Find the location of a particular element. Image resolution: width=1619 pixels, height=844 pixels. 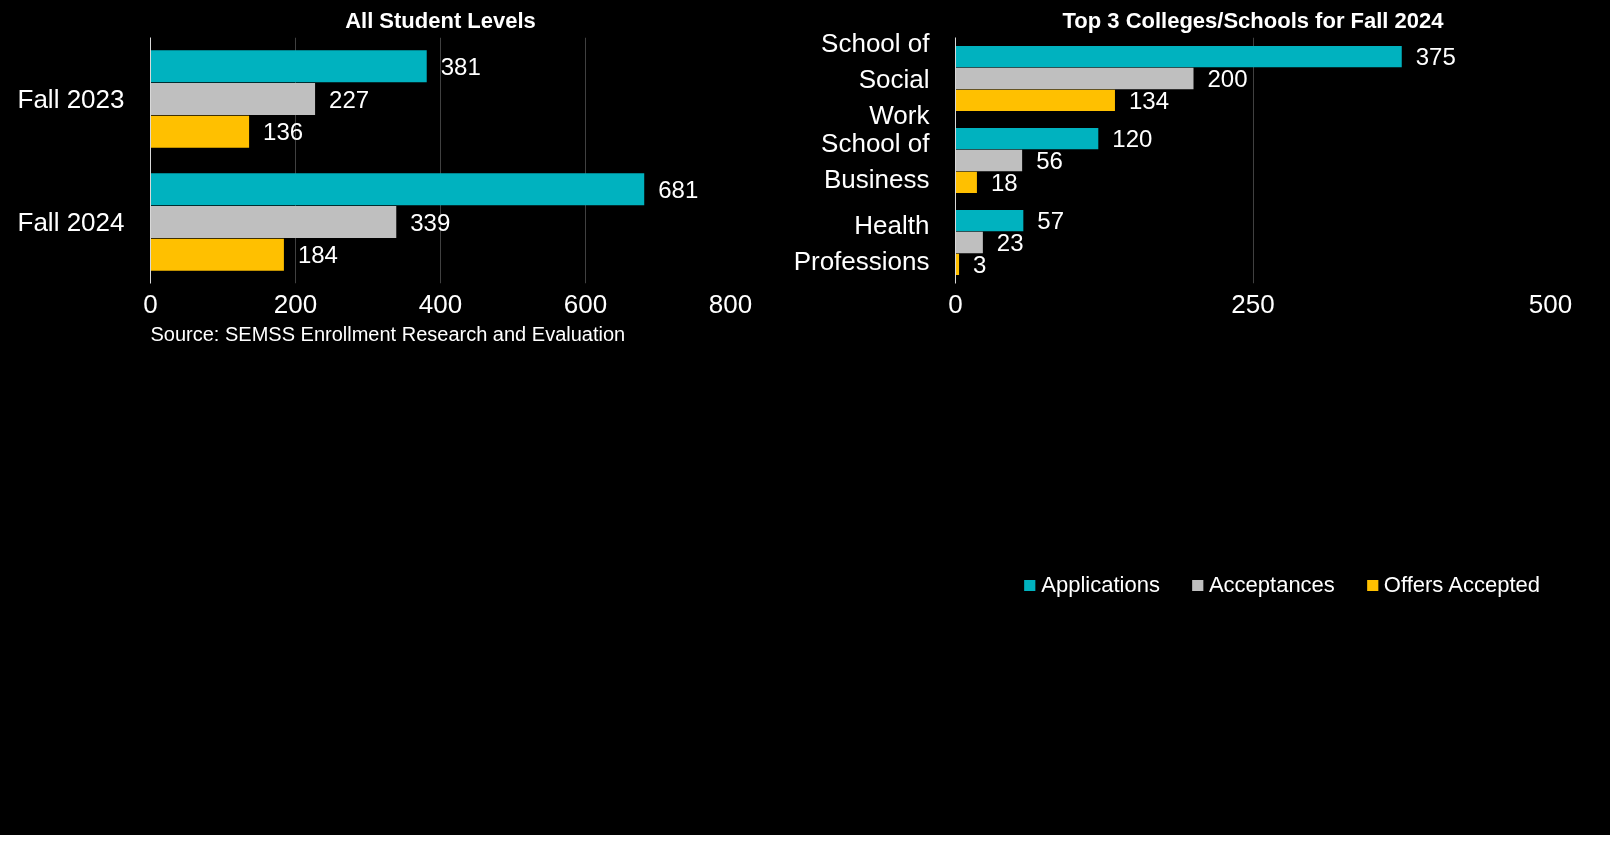

data-label: 134 is located at coordinates (1149, 100).